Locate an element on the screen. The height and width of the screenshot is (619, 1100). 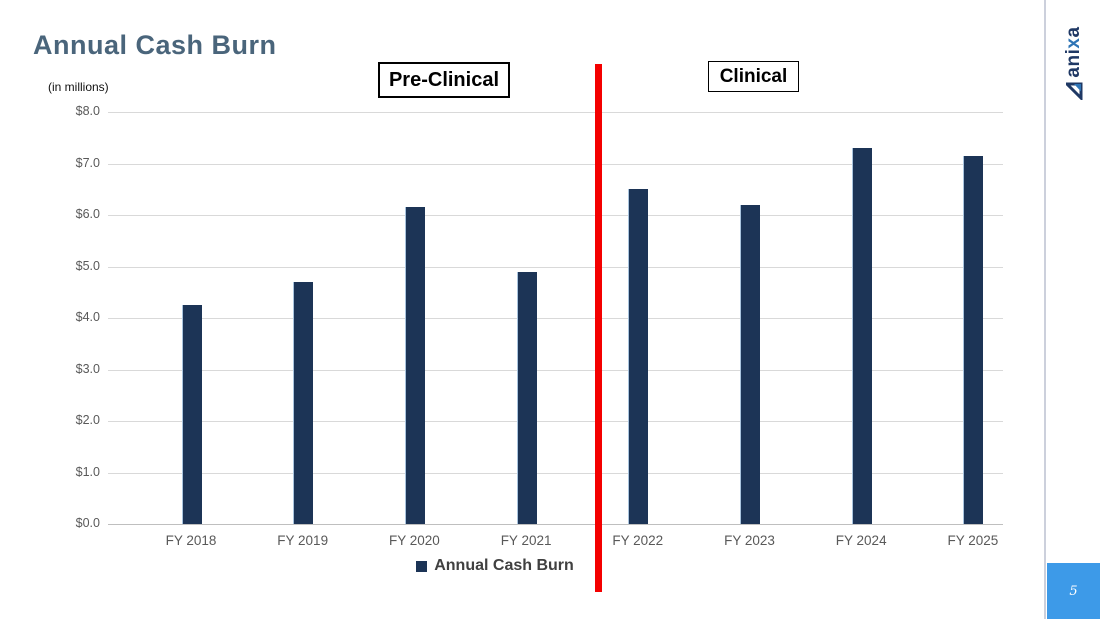
x-axis-tick: FY 2022 is located at coordinates (638, 540).